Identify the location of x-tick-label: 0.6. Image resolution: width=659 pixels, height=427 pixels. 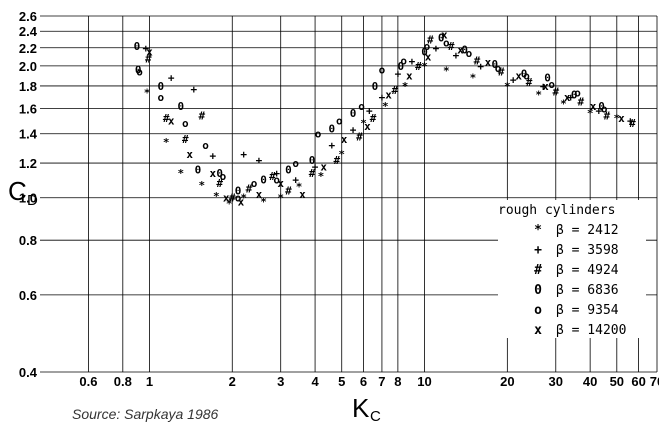
(88, 381).